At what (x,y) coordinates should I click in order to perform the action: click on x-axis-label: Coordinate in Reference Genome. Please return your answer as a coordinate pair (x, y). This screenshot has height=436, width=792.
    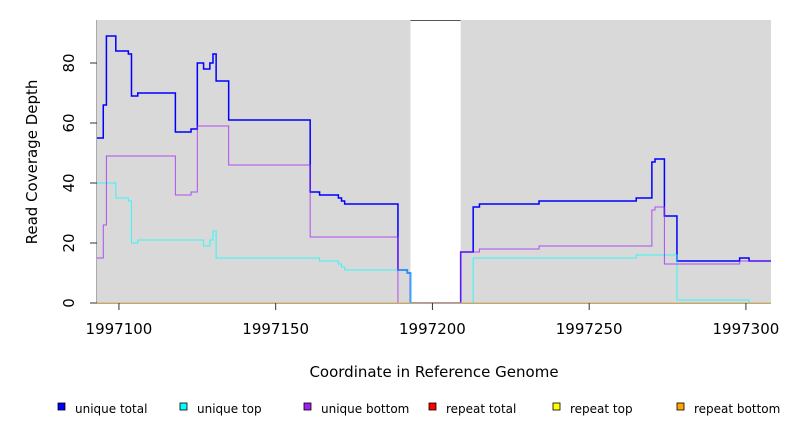
    Looking at the image, I should click on (433, 372).